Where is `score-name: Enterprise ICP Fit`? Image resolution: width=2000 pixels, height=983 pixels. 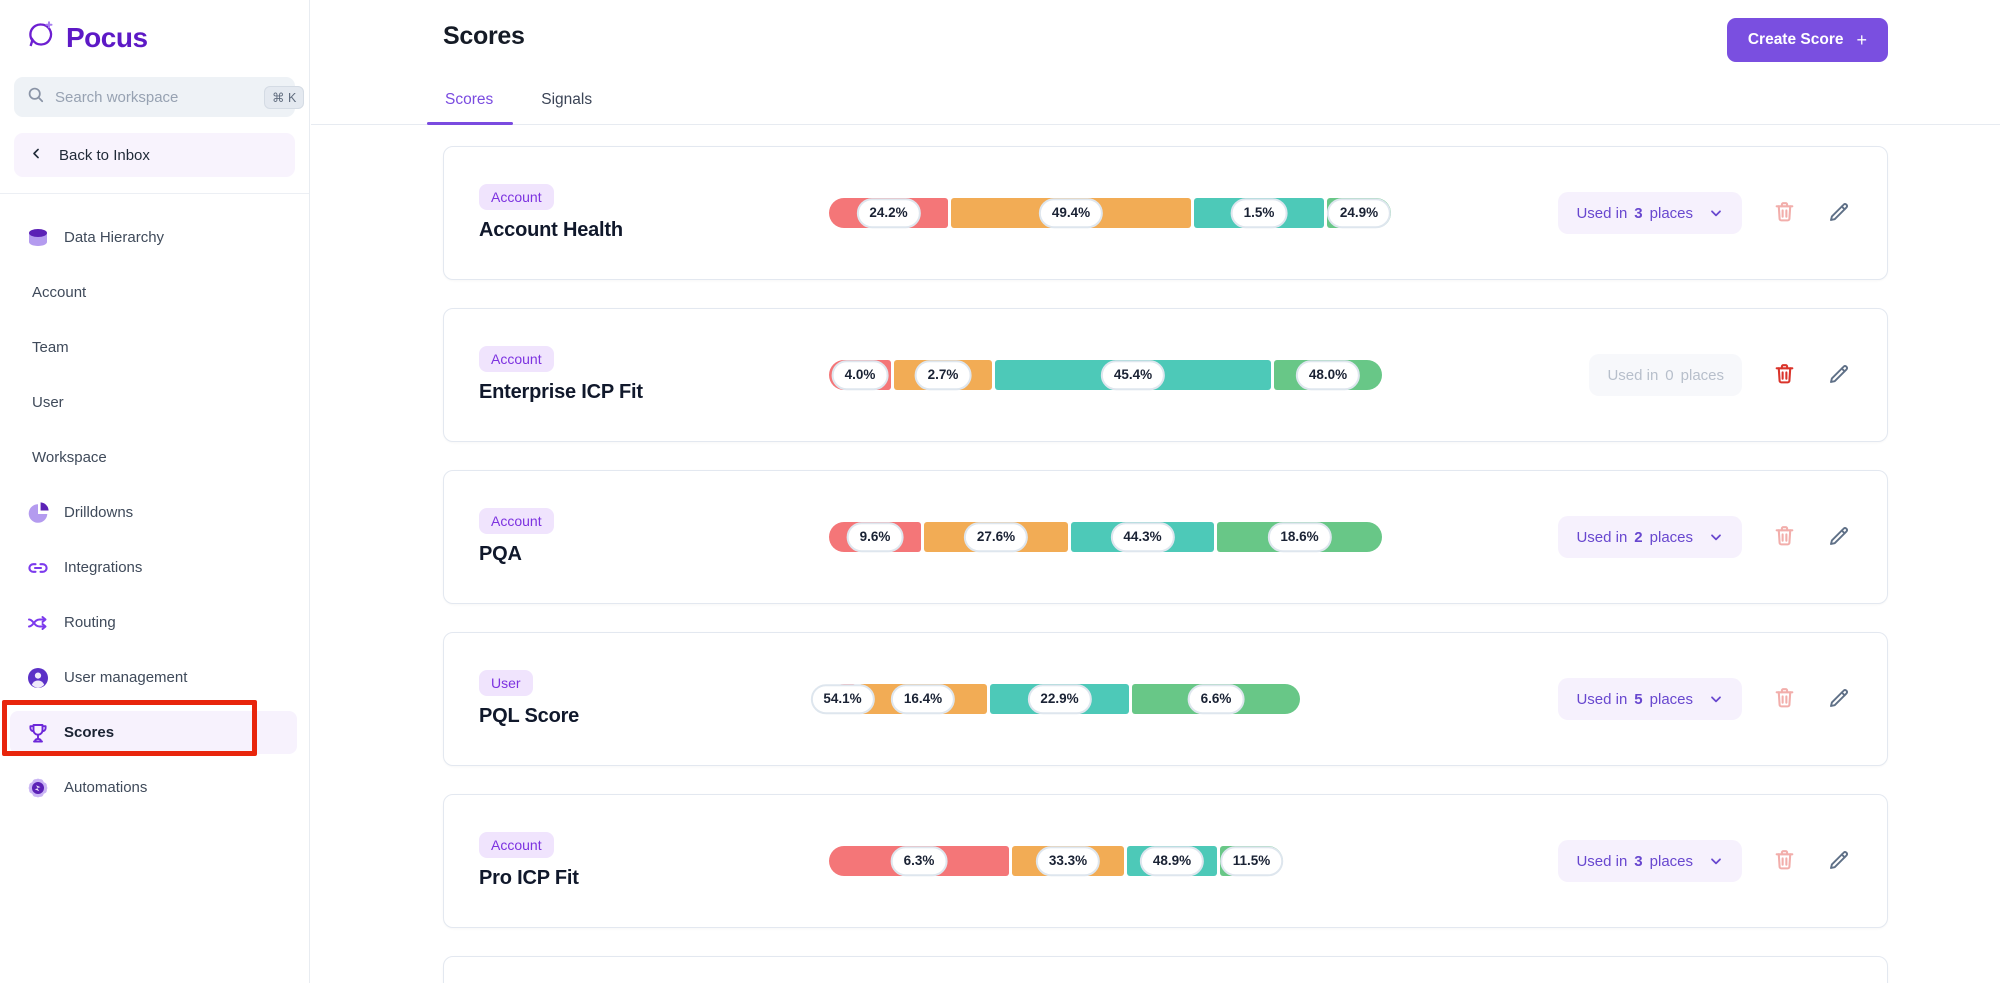
score-name: Enterprise ICP Fit is located at coordinates (561, 392).